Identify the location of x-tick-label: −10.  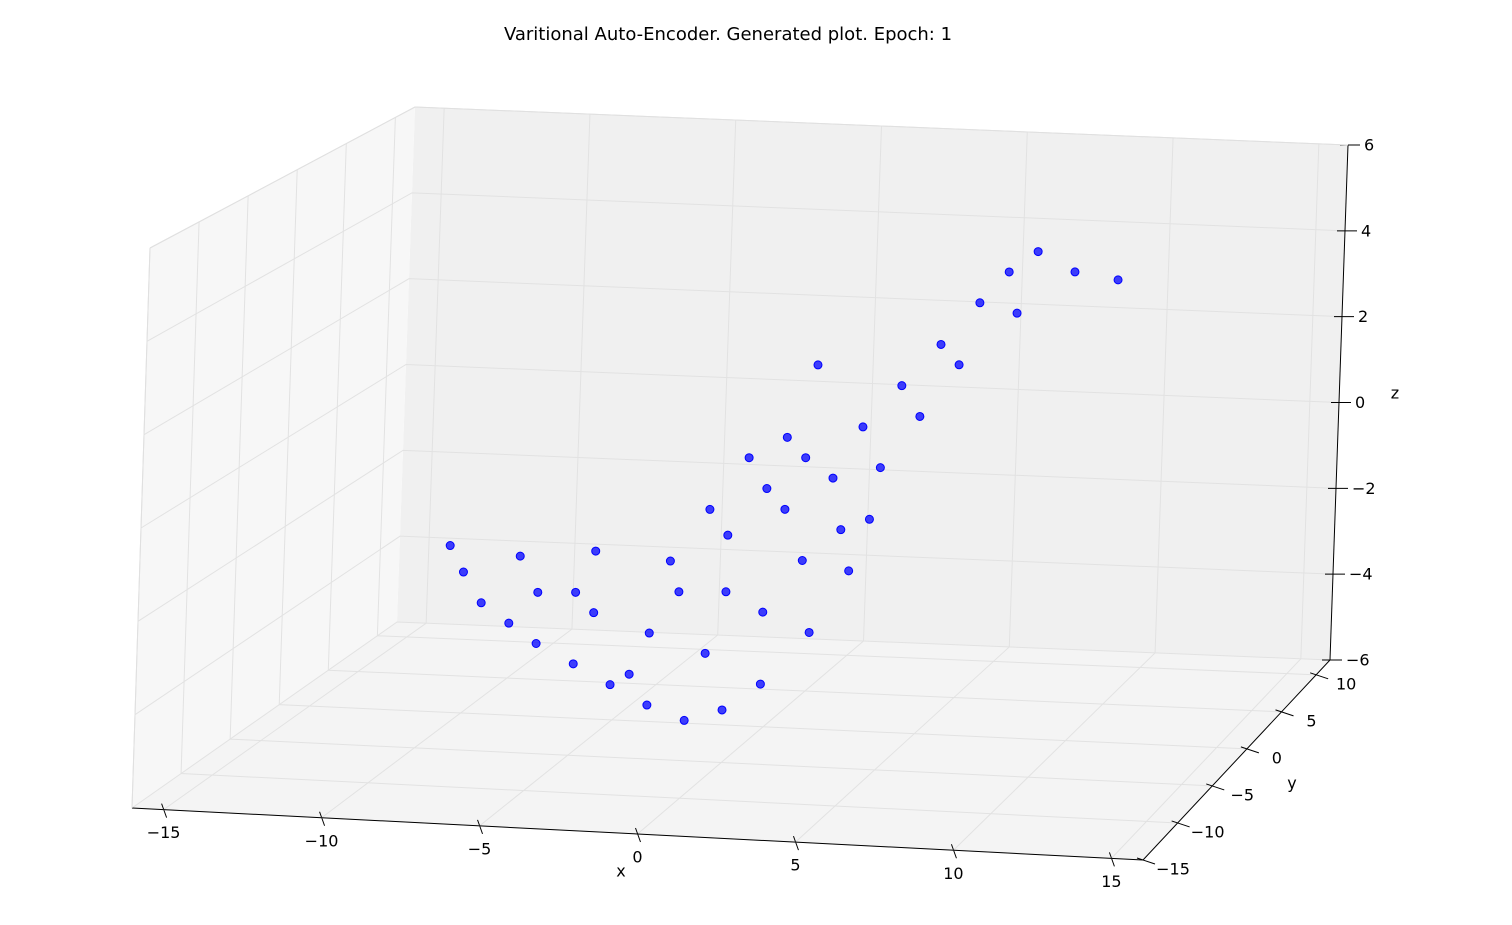
(322, 840).